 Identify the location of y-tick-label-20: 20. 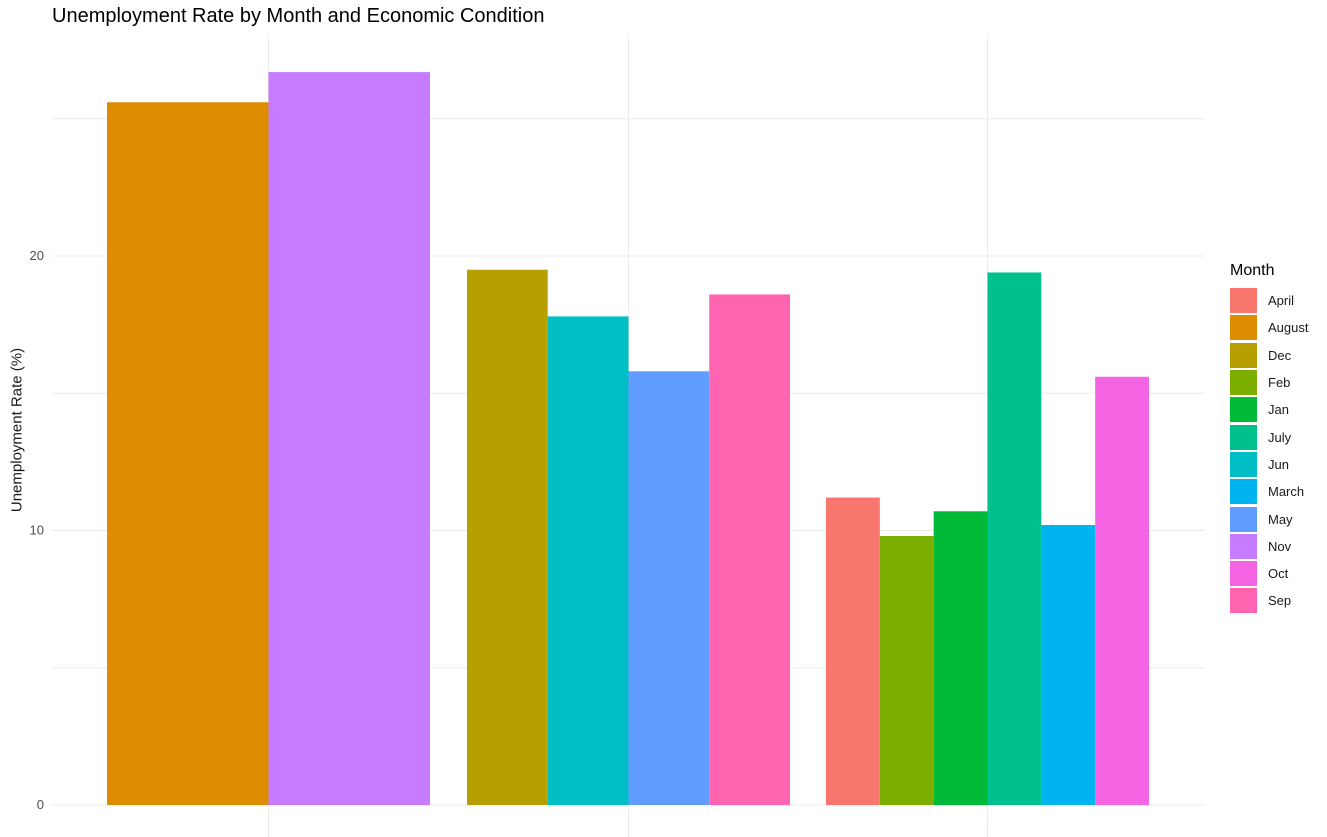
(37, 255).